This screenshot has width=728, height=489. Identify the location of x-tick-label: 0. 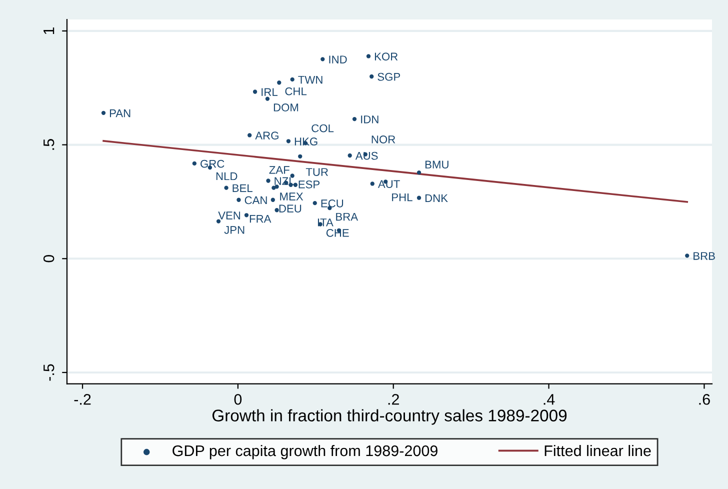
(238, 399).